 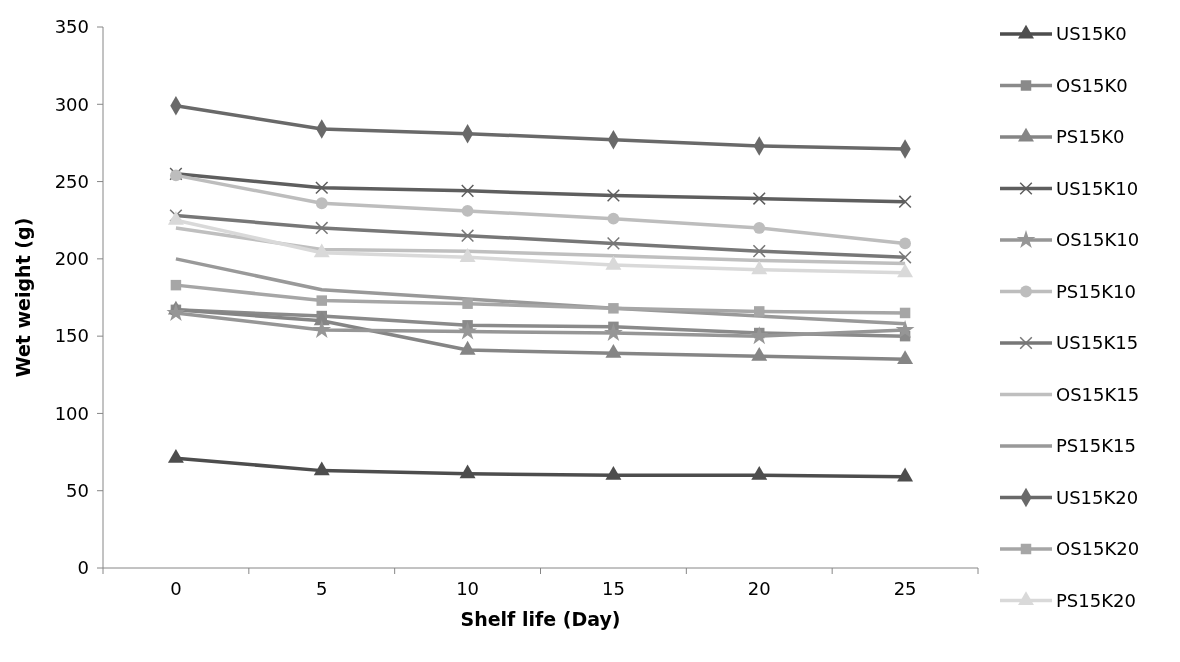 What do you see at coordinates (1092, 85) in the screenshot?
I see `legend-label: OS15K0` at bounding box center [1092, 85].